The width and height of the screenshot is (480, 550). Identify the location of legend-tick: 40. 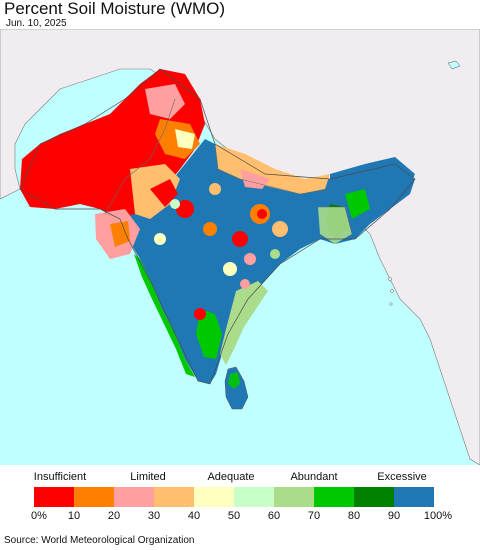
(194, 516).